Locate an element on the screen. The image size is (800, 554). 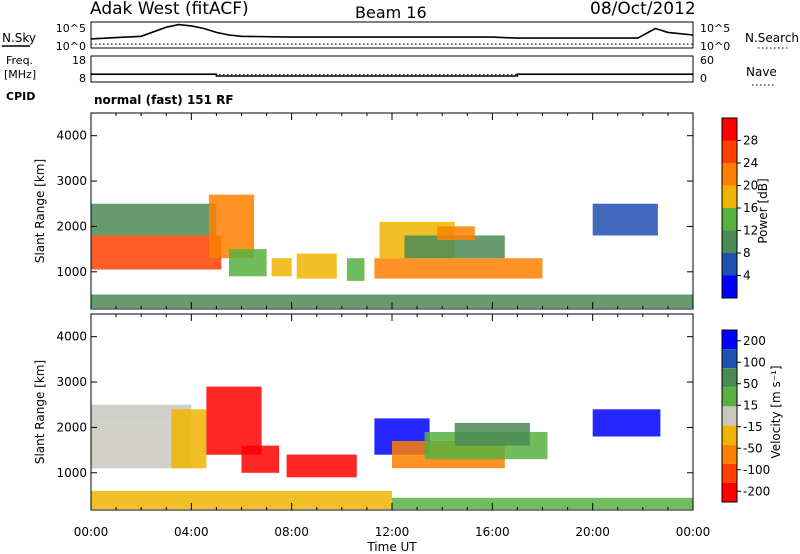
power-colorbar-label-3: 16 is located at coordinates (750, 208).